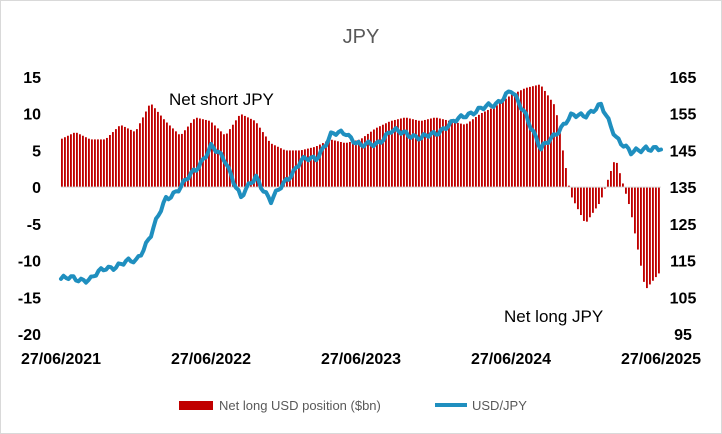  What do you see at coordinates (29, 335) in the screenshot?
I see `left-tick-label: -20` at bounding box center [29, 335].